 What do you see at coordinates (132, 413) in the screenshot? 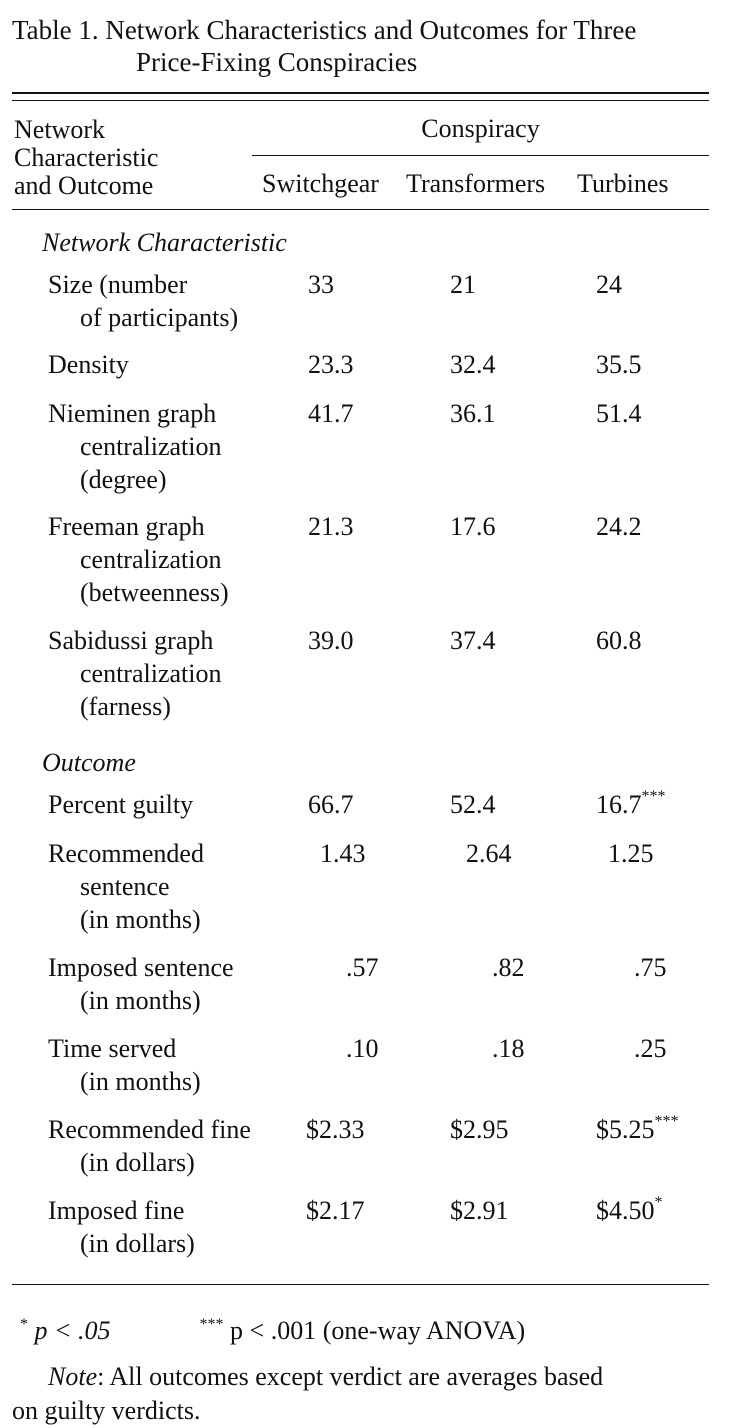
I see `row-label-line: Nieminen graph` at bounding box center [132, 413].